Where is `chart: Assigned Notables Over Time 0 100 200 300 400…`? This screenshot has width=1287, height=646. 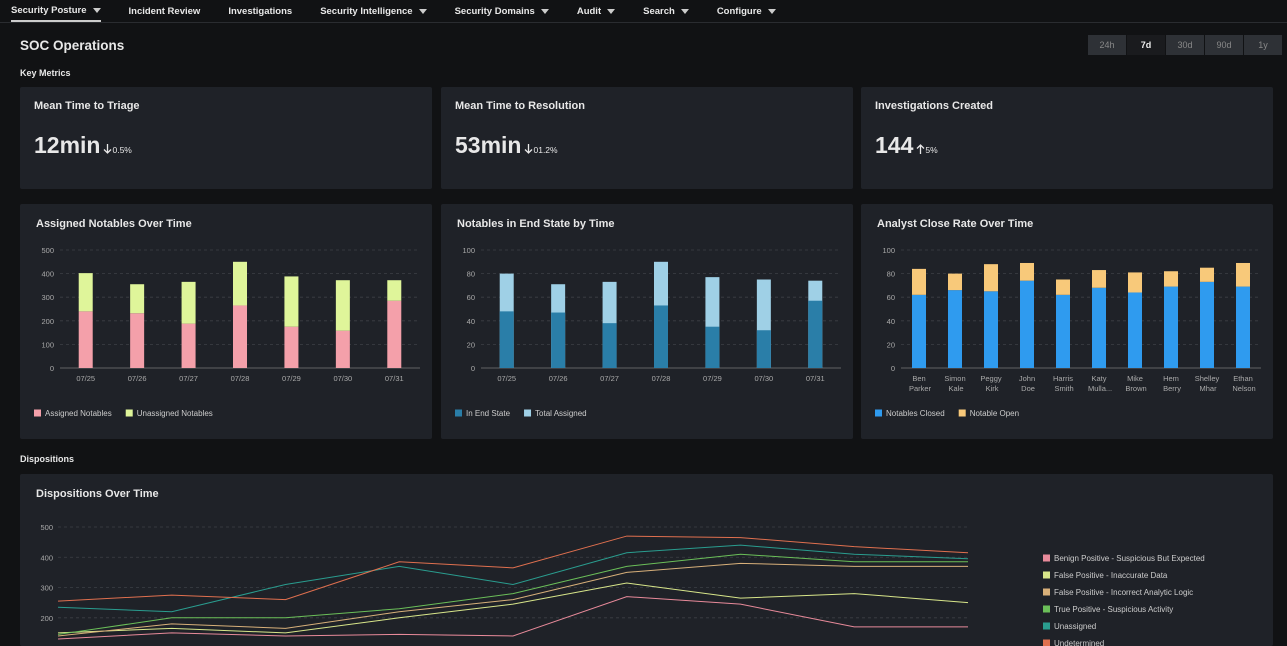 chart: Assigned Notables Over Time 0 100 200 300 400… is located at coordinates (227, 318).